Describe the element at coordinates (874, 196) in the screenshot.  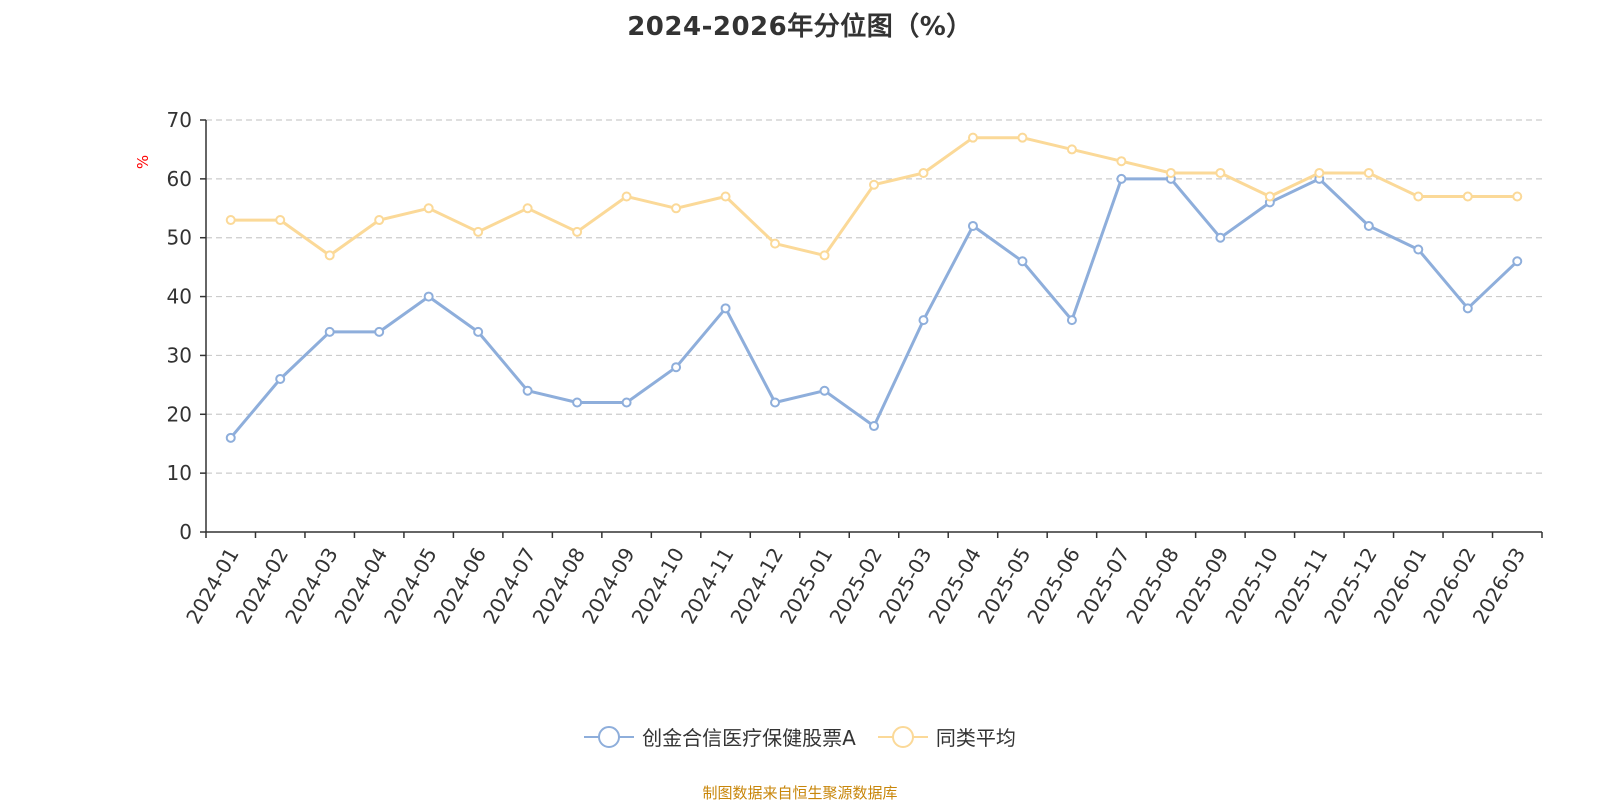
I see `series-line-average` at that location.